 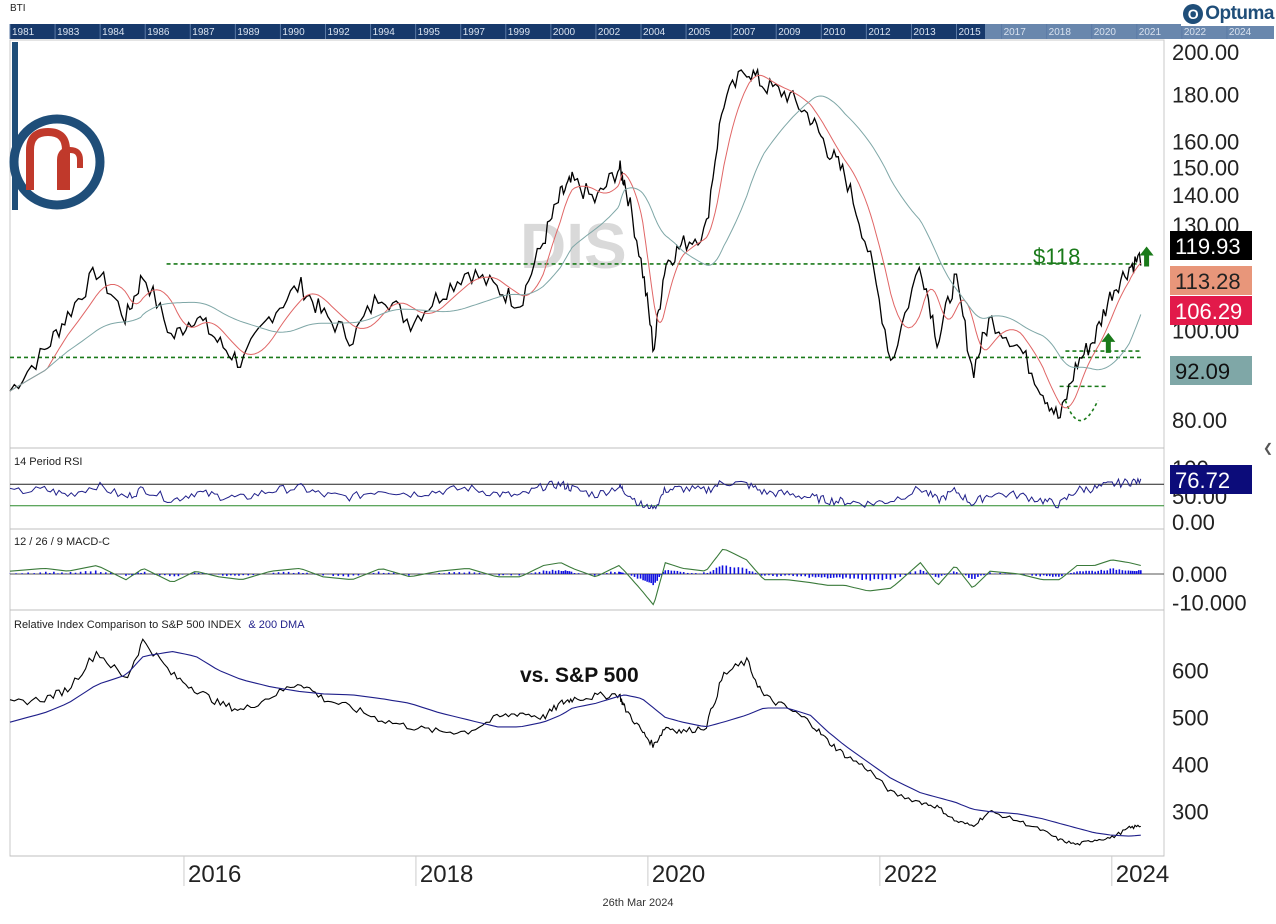 What do you see at coordinates (1190, 765) in the screenshot?
I see `relative-y-tick: 400` at bounding box center [1190, 765].